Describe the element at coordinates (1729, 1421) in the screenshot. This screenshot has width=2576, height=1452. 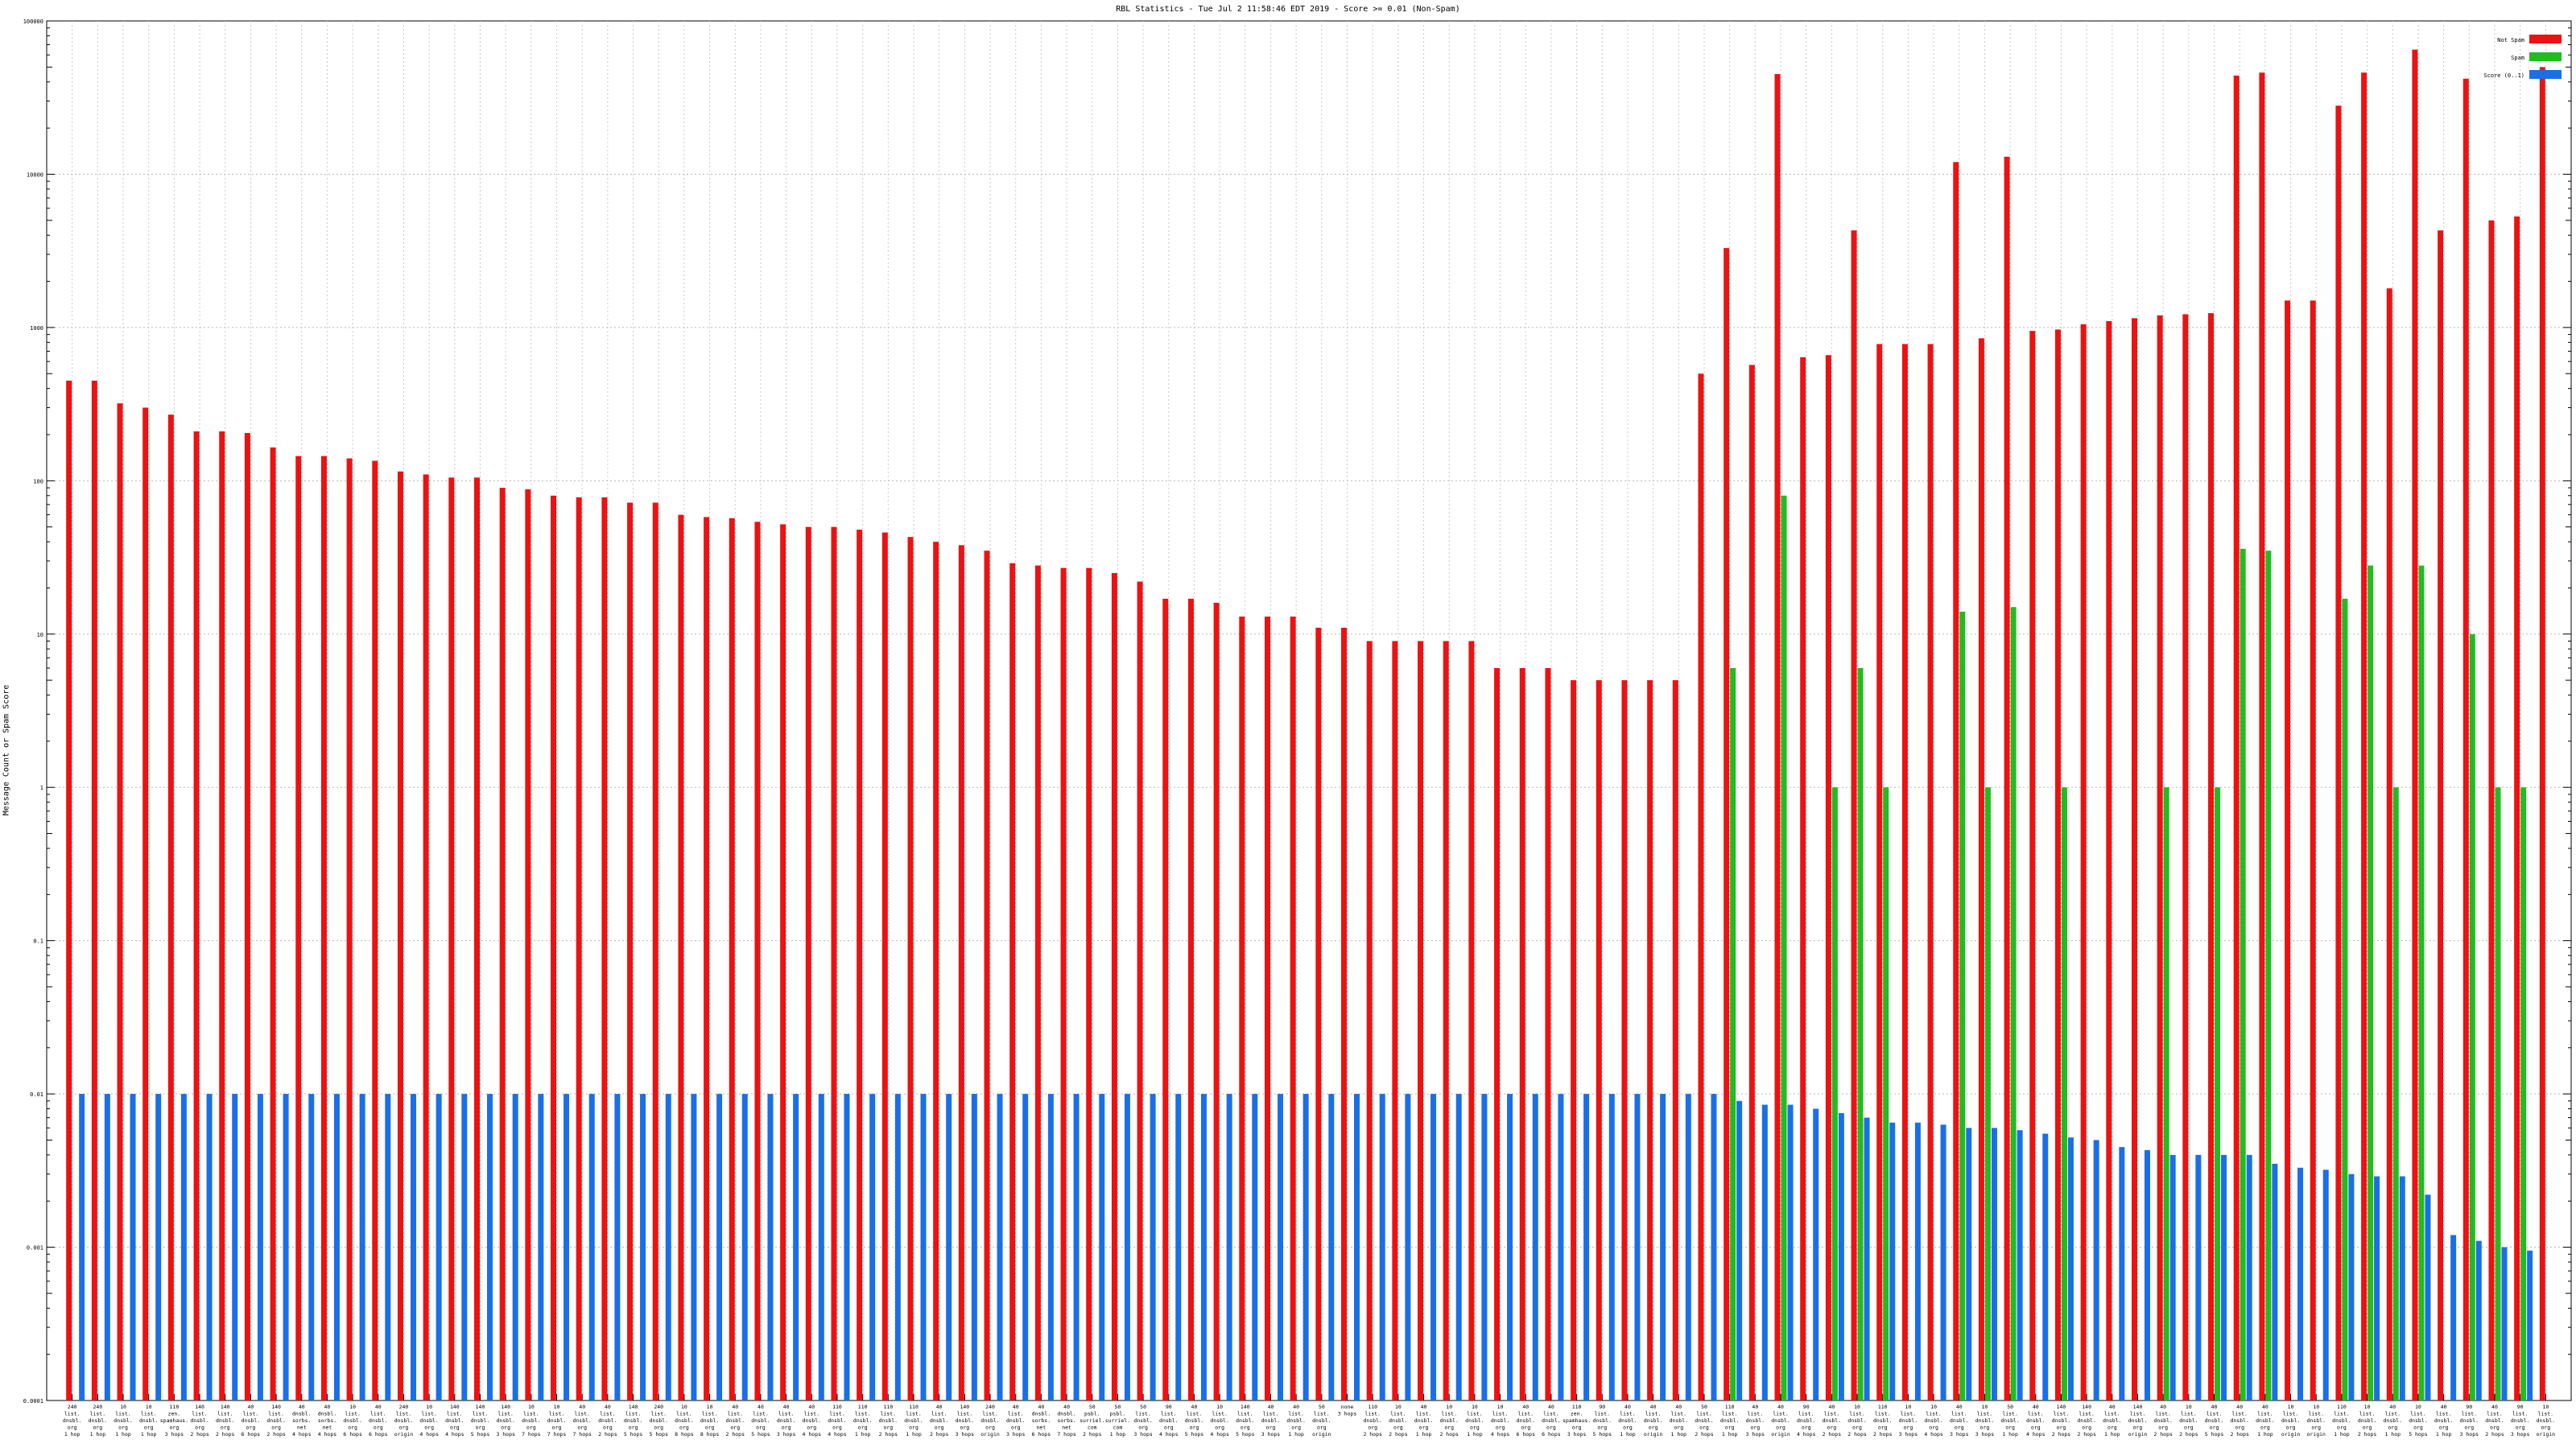
I see `x-tick-label: 110 list. dnsbl. org 1 hop` at that location.